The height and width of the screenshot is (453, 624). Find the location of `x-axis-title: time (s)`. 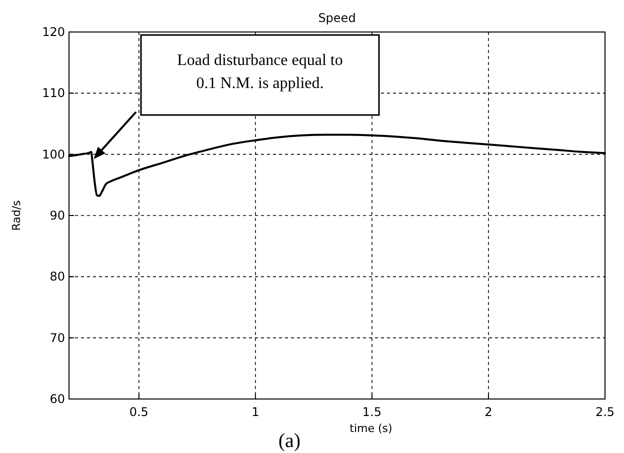

x-axis-title: time (s) is located at coordinates (371, 428).